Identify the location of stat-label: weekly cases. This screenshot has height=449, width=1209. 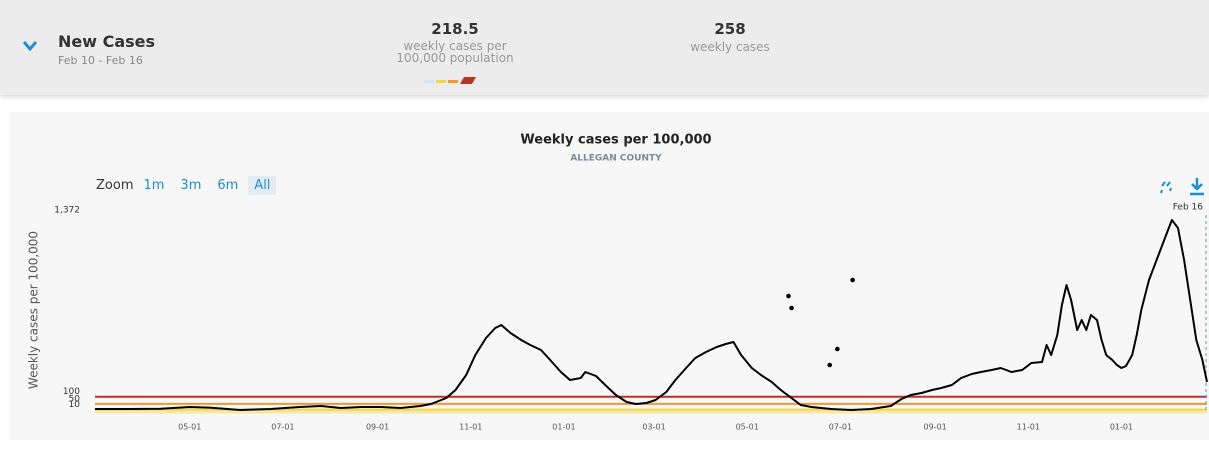
(730, 47).